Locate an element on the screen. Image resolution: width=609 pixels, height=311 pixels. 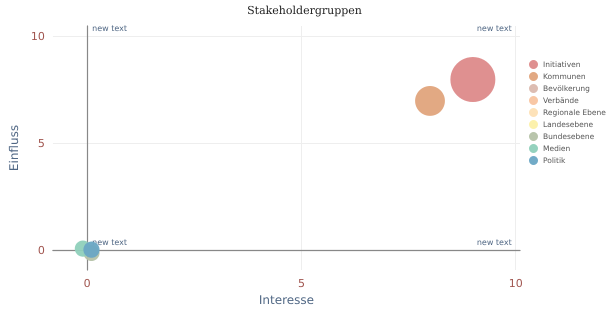
x-tick-label: 10 is located at coordinates (515, 283).